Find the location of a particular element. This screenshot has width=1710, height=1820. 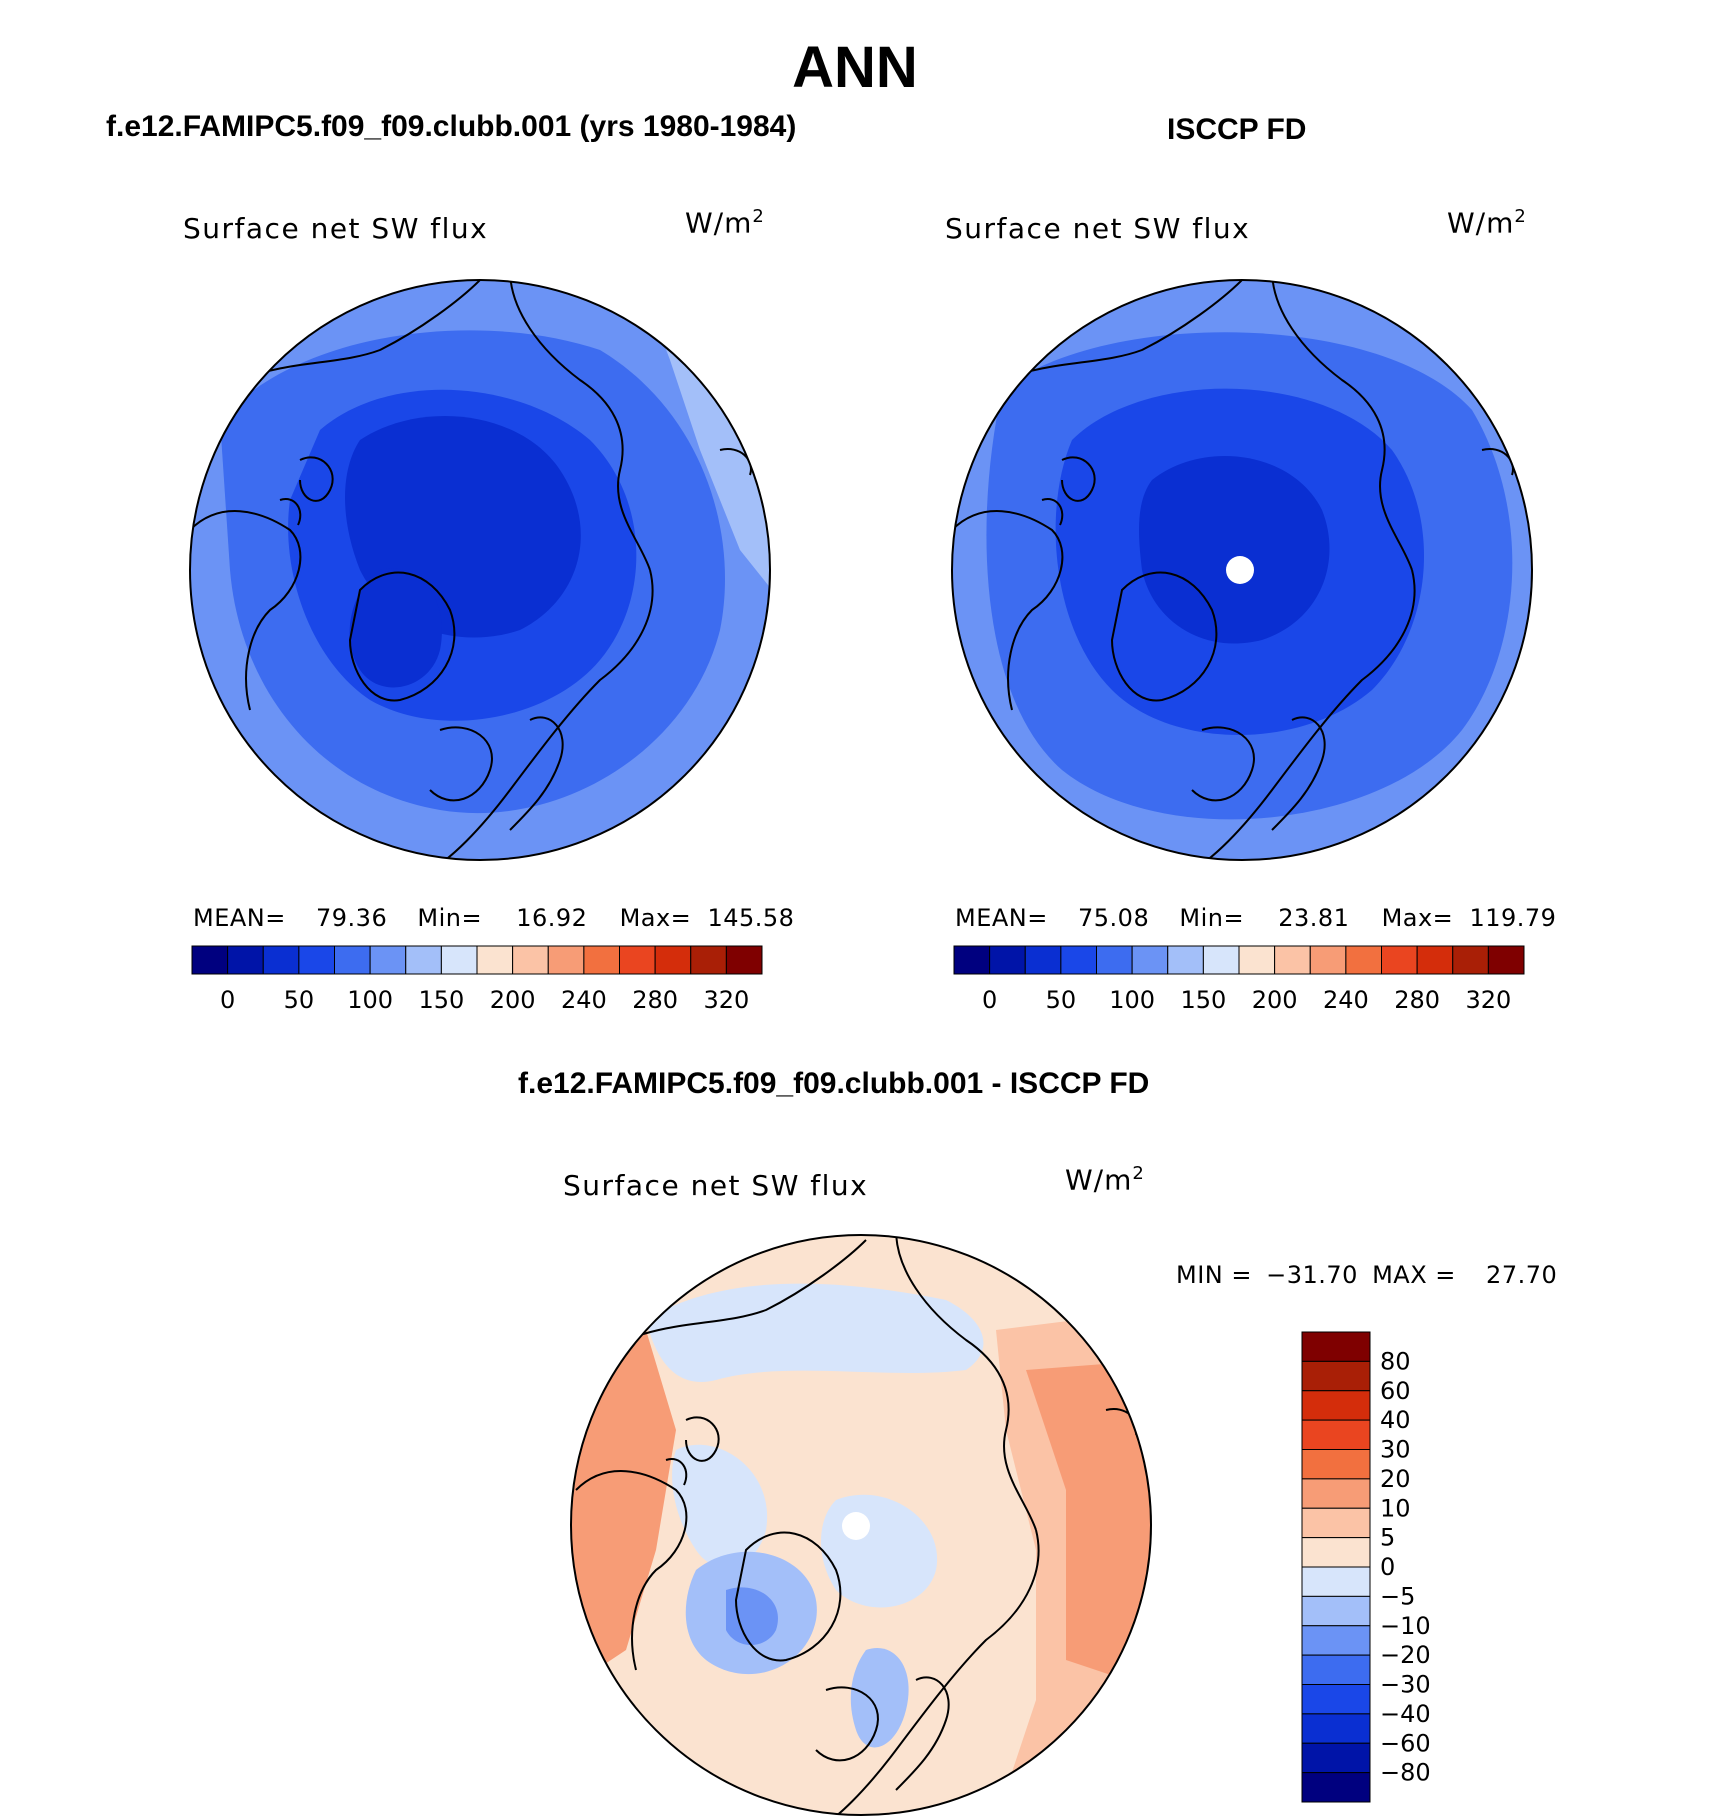

diff-map-boundary is located at coordinates (861, 1525).